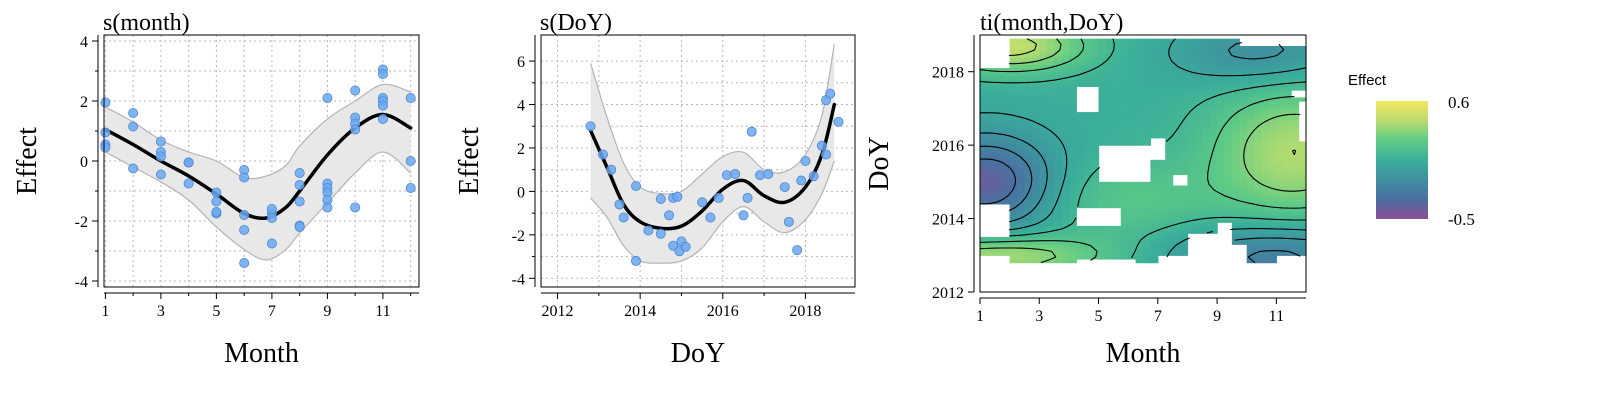  What do you see at coordinates (84, 102) in the screenshot?
I see `y-tick-label: 2` at bounding box center [84, 102].